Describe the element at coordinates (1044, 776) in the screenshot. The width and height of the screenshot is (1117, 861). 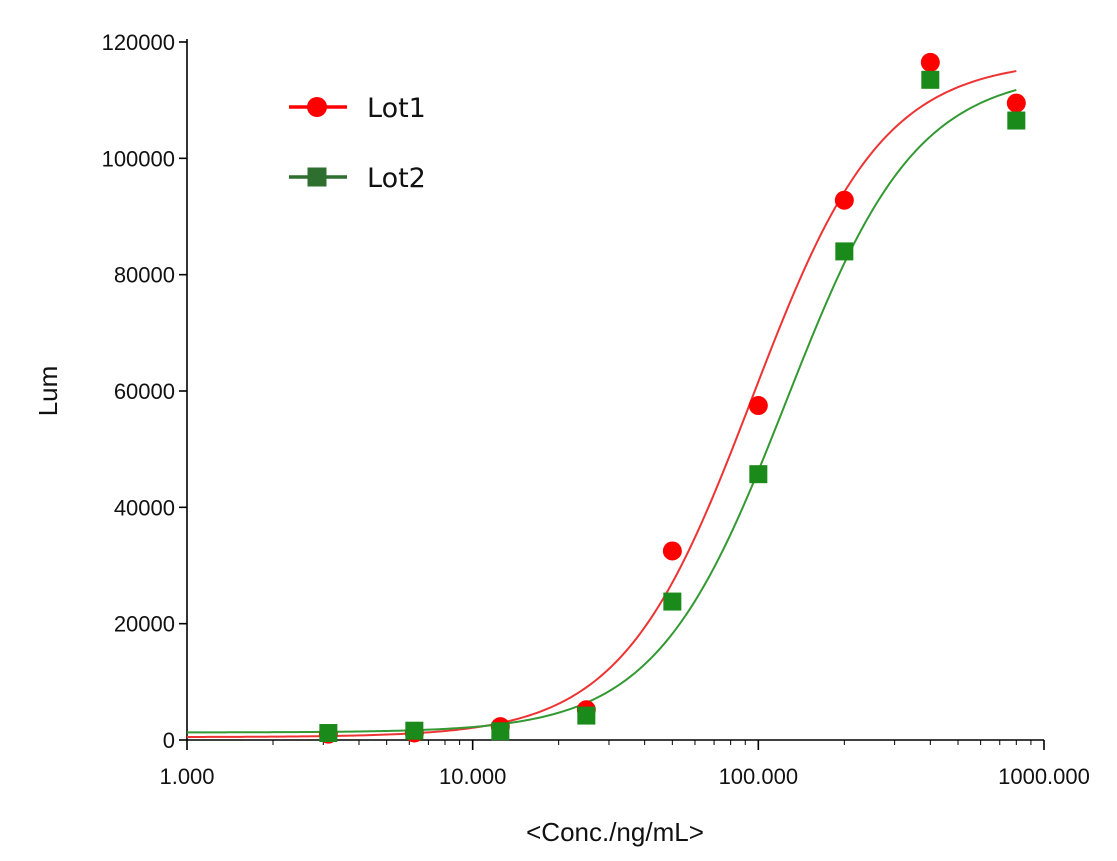
I see `x-tick-label: 1000.000` at that location.